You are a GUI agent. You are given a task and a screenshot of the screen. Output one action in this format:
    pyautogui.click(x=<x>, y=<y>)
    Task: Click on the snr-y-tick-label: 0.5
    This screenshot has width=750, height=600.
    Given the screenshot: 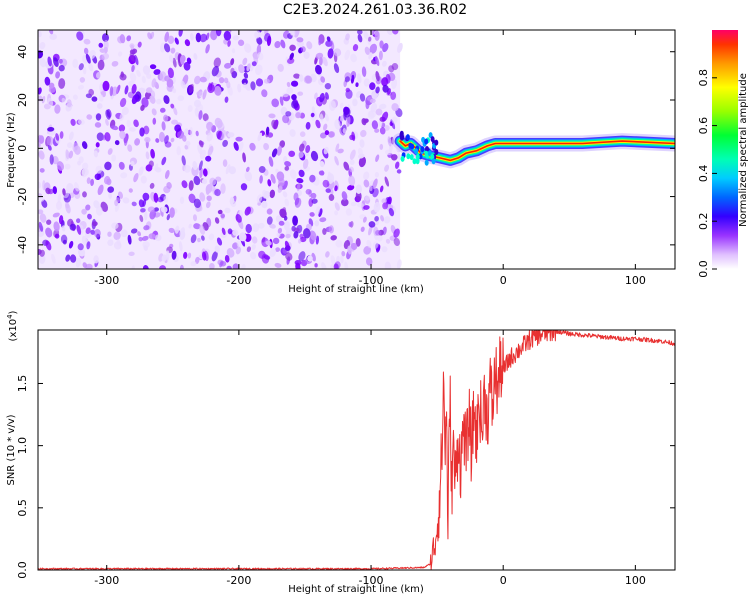 What is the action you would take?
    pyautogui.click(x=22, y=508)
    